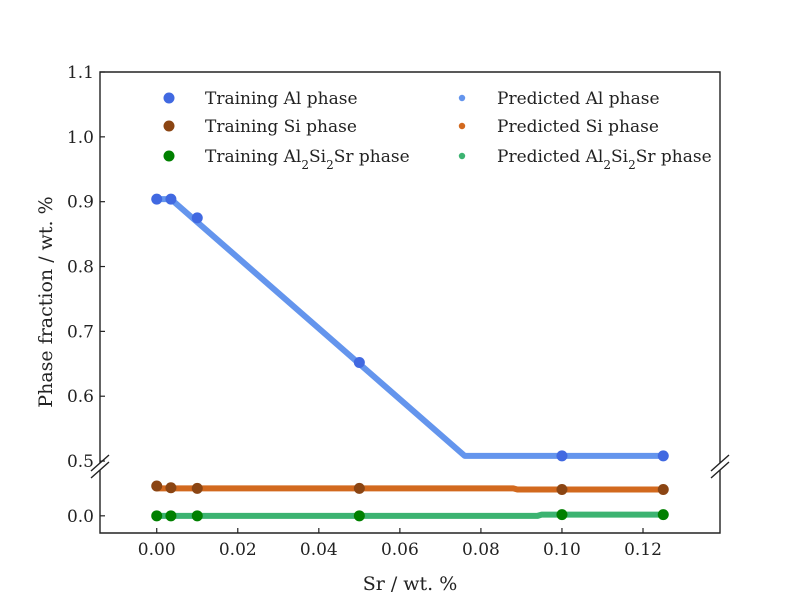 This screenshot has height=605, width=800. Describe the element at coordinates (80, 203) in the screenshot. I see `y-tick-label: 0.9` at that location.